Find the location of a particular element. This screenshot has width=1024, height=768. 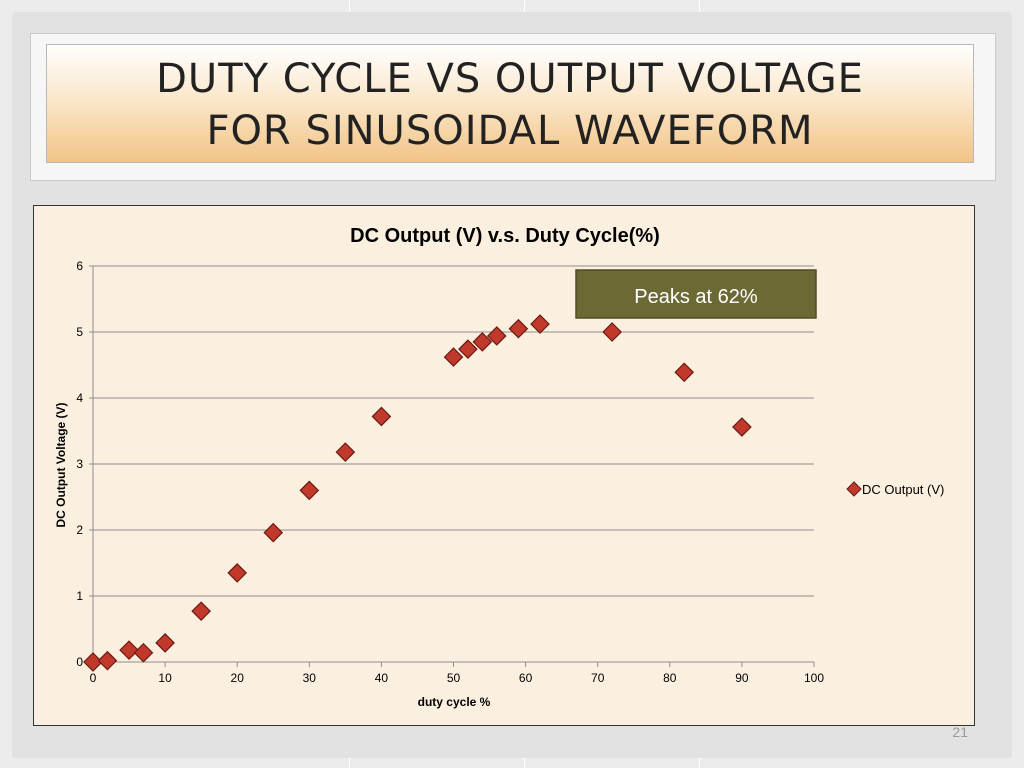

y-tick-label: 4 is located at coordinates (79, 398).